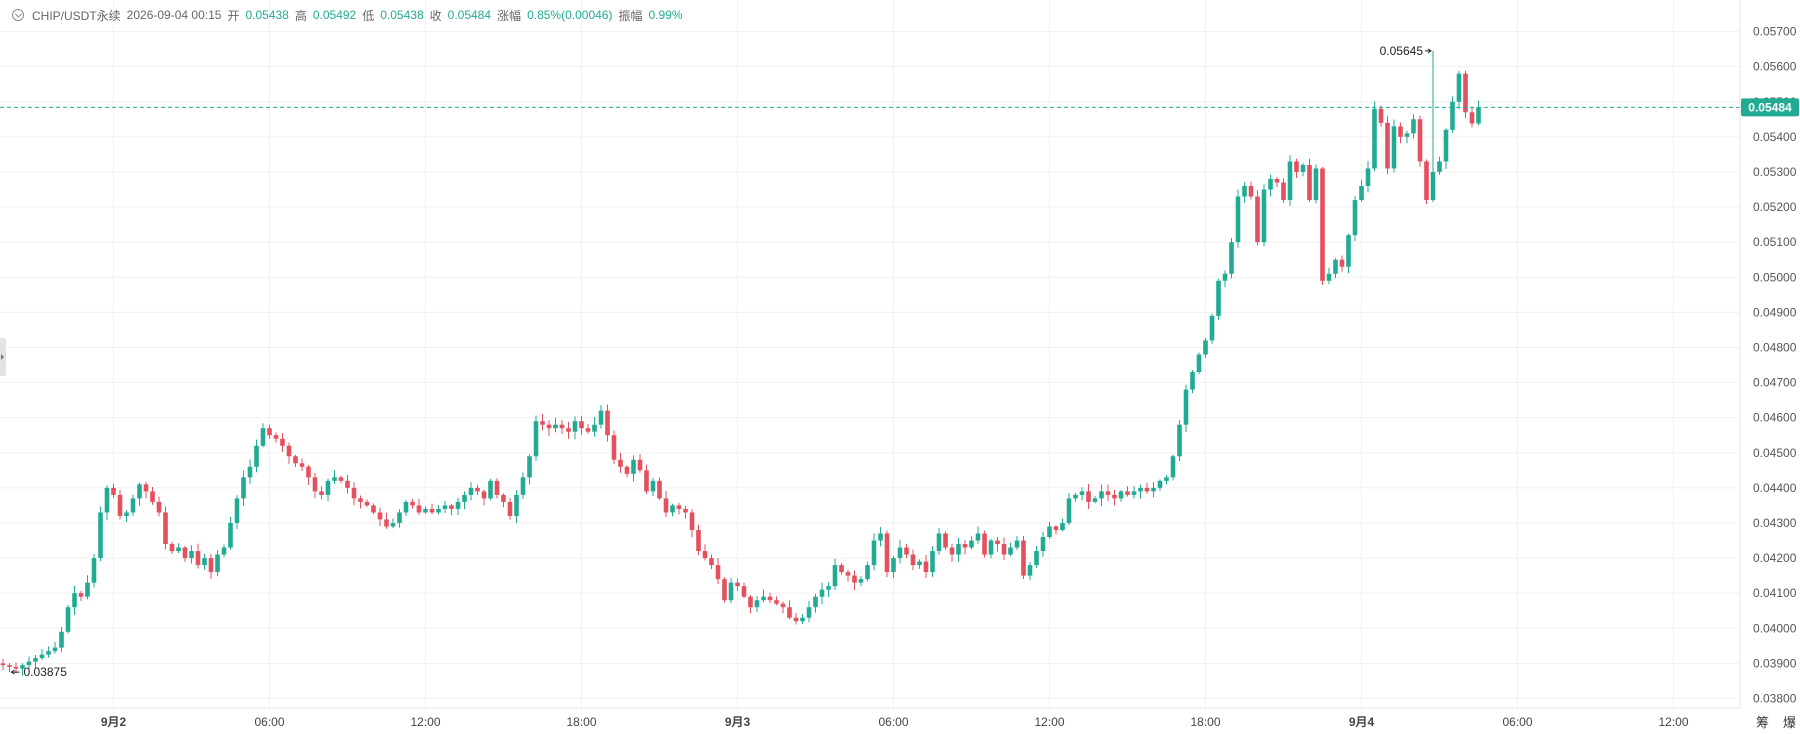  I want to click on y-tick-label: 0.04900, so click(1775, 312).